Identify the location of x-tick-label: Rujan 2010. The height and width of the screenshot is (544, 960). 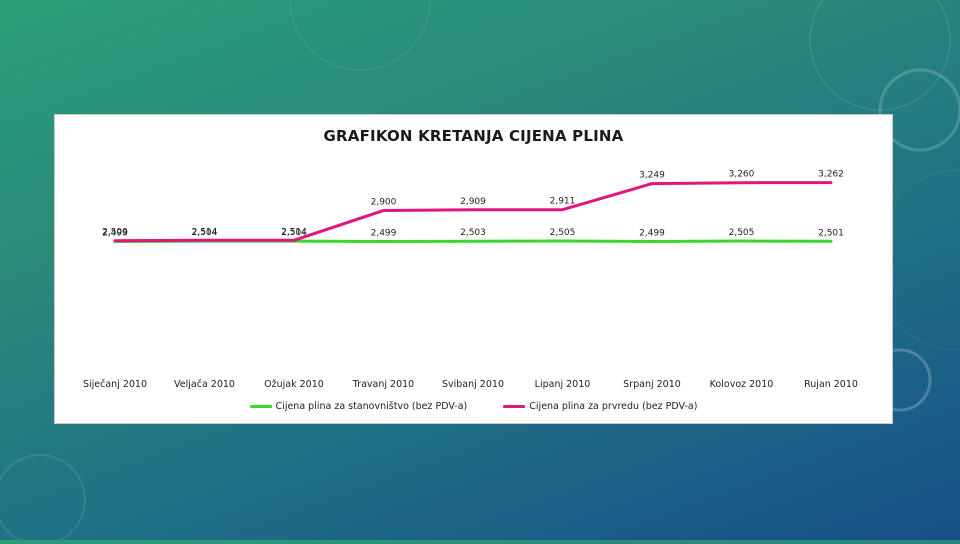
(831, 384).